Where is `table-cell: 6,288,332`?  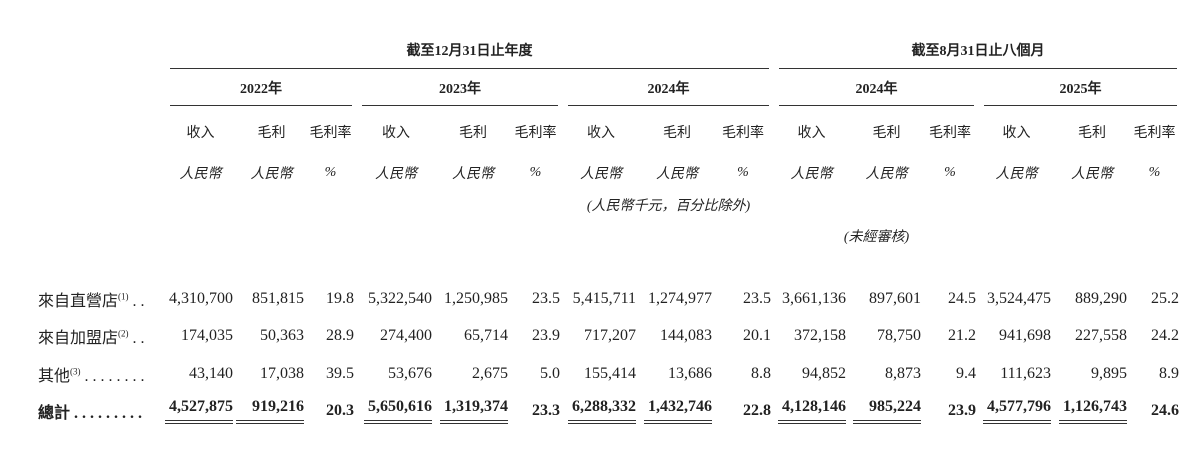 table-cell: 6,288,332 is located at coordinates (601, 412).